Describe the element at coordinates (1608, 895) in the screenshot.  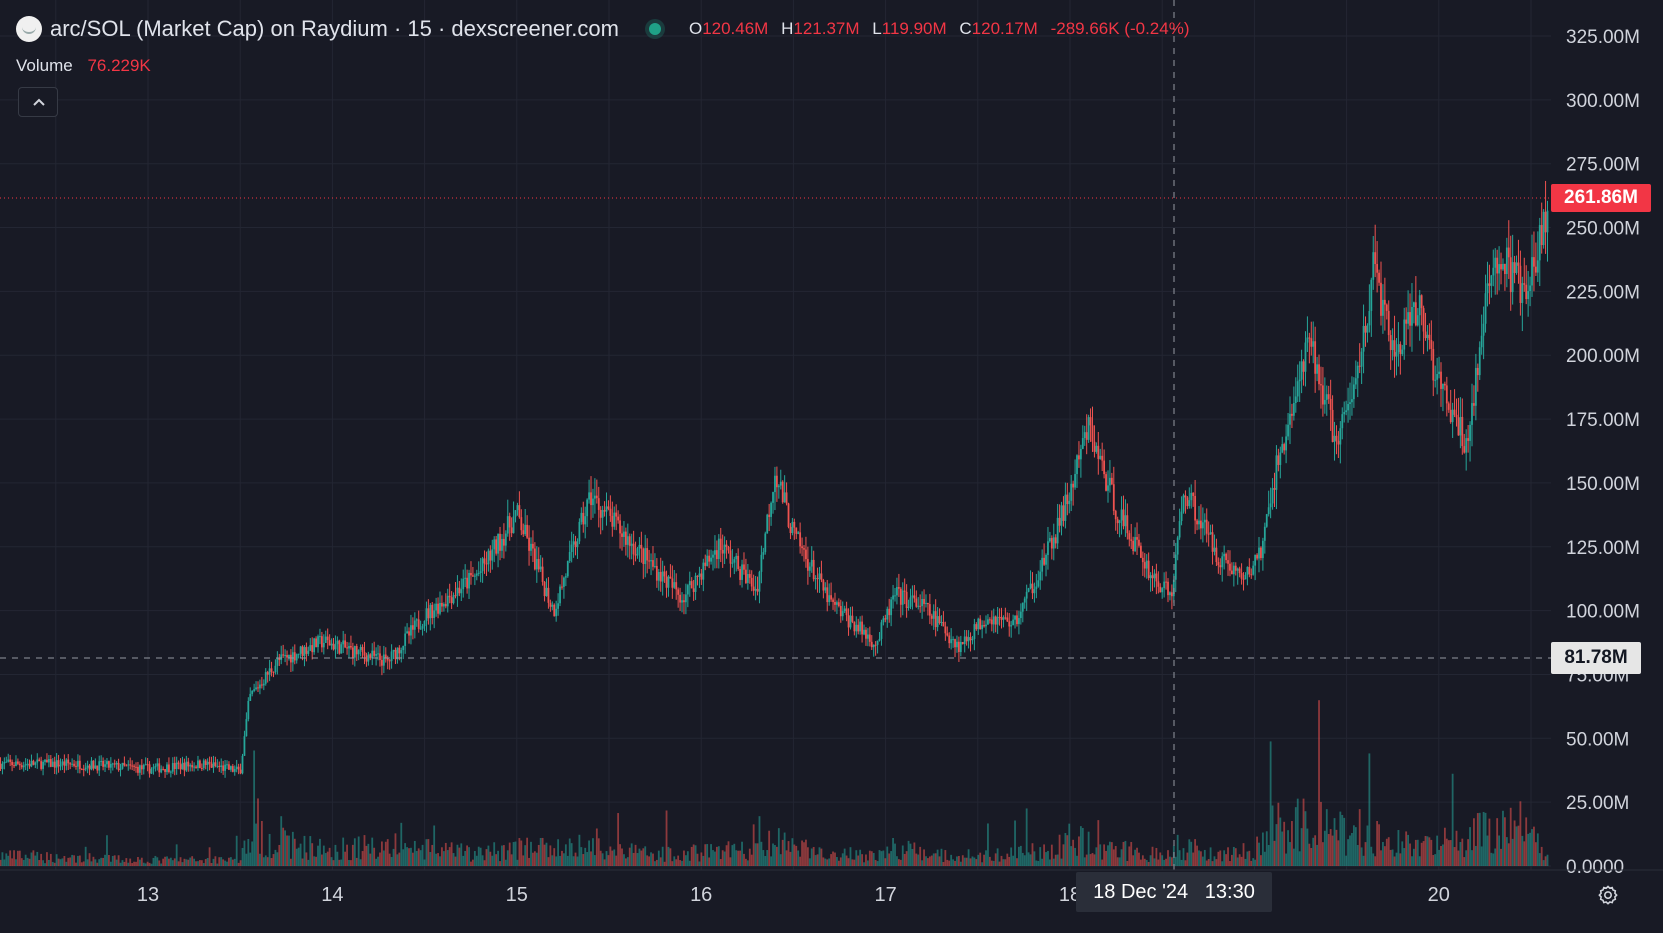
I see `settings-gear-icon` at that location.